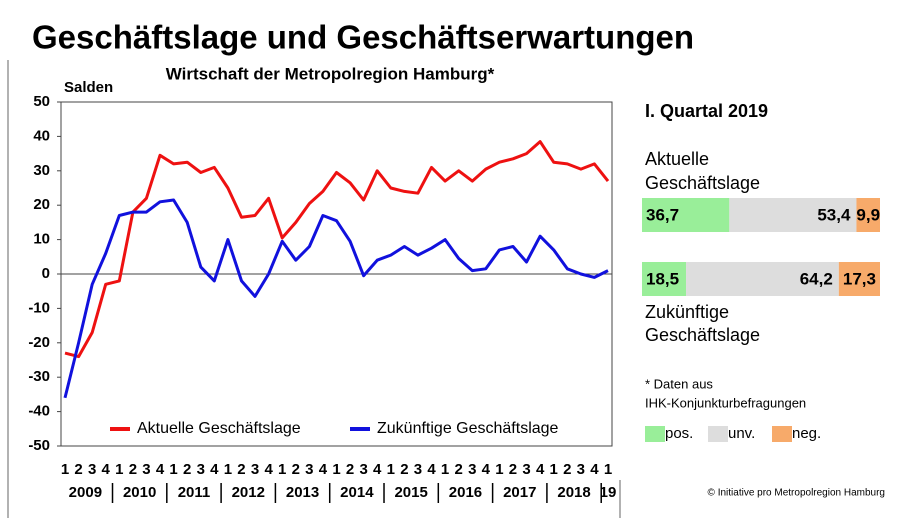  What do you see at coordinates (88, 87) in the screenshot?
I see `y-axis-label: Salden` at bounding box center [88, 87].